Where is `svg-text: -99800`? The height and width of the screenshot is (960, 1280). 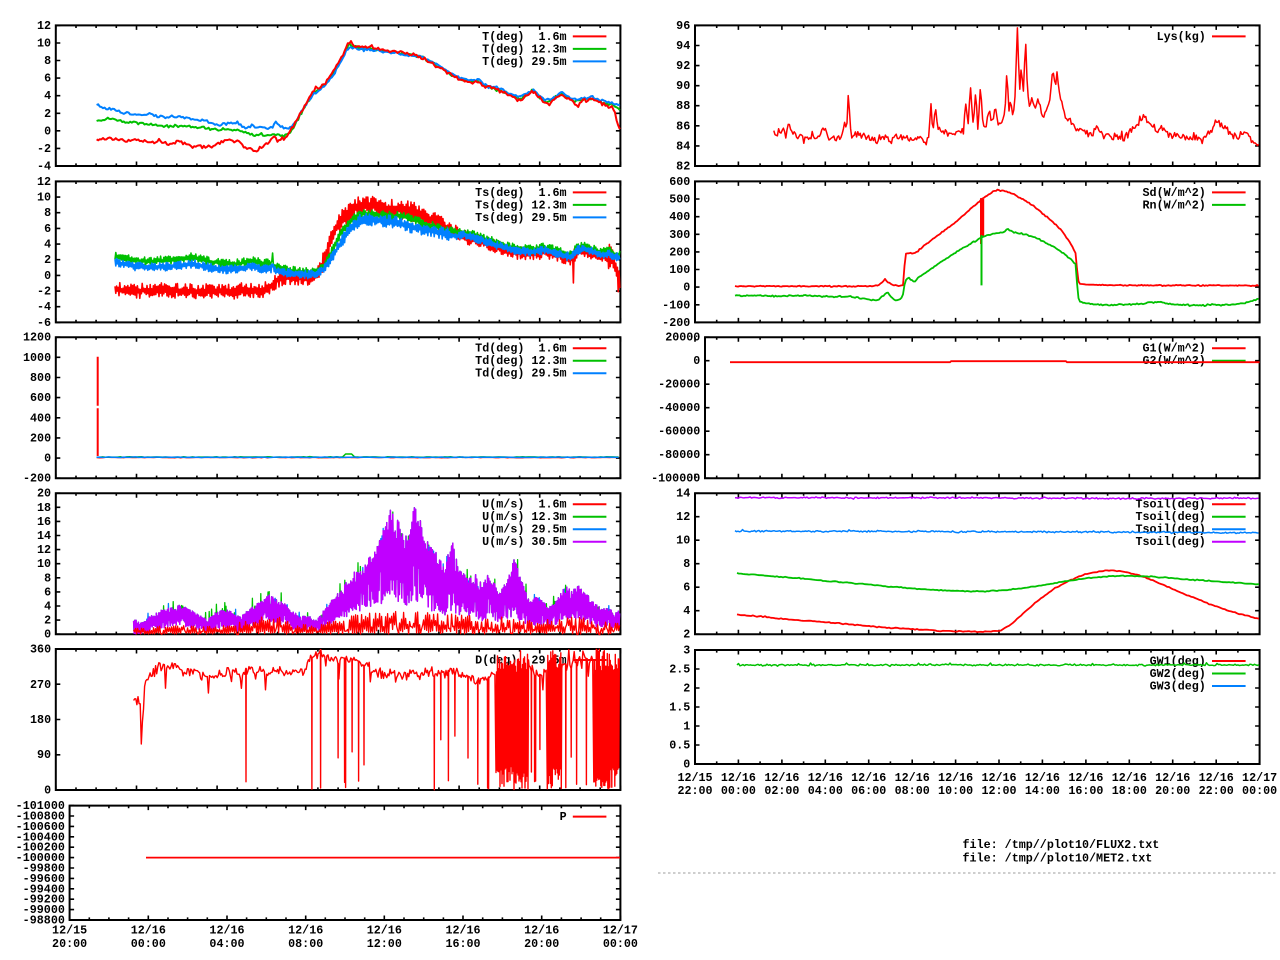 svg-text: -99800 is located at coordinates (44, 869).